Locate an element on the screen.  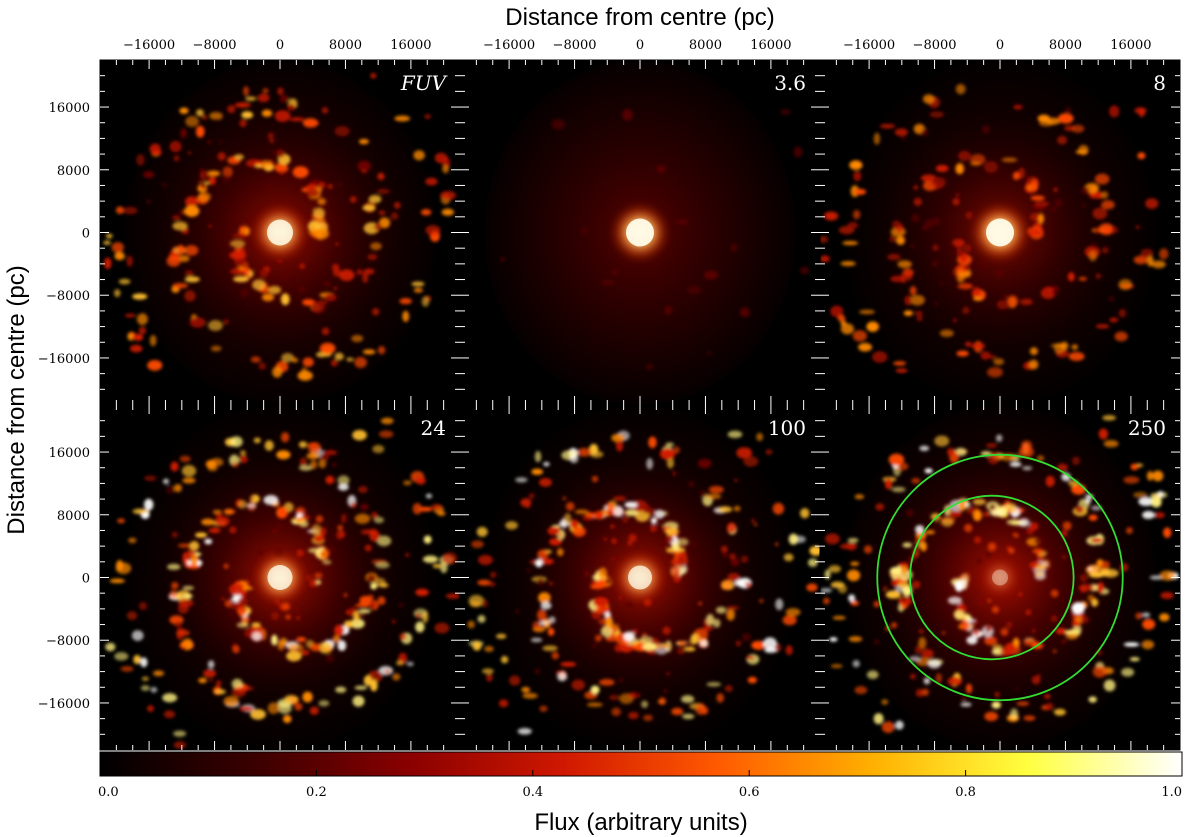
bulge-glow is located at coordinates (1000, 577).